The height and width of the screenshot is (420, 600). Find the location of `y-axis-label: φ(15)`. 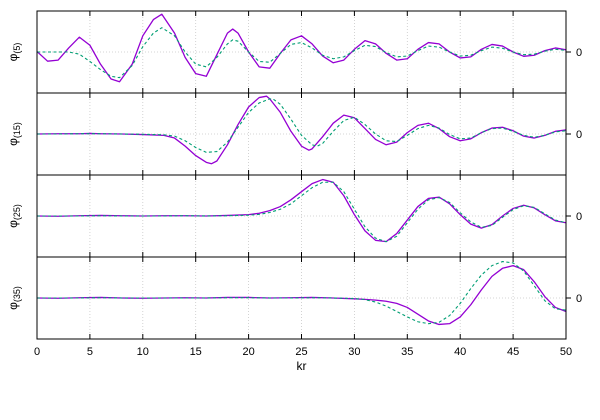

y-axis-label: φ(15) is located at coordinates (14, 134).